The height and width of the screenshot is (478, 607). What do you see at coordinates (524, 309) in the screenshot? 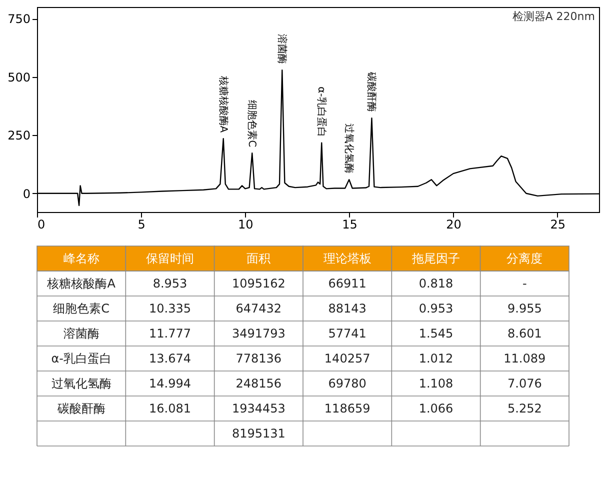
I see `text: 9.955` at bounding box center [524, 309].